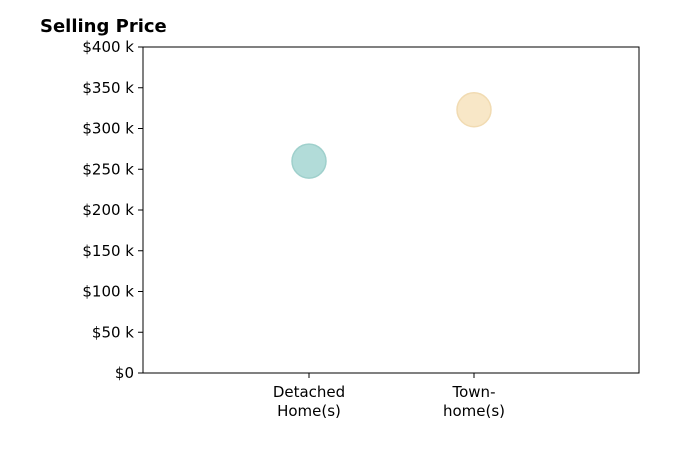 This screenshot has height=462, width=679. Describe the element at coordinates (108, 210) in the screenshot. I see `y-tick-label: $200 k` at that location.